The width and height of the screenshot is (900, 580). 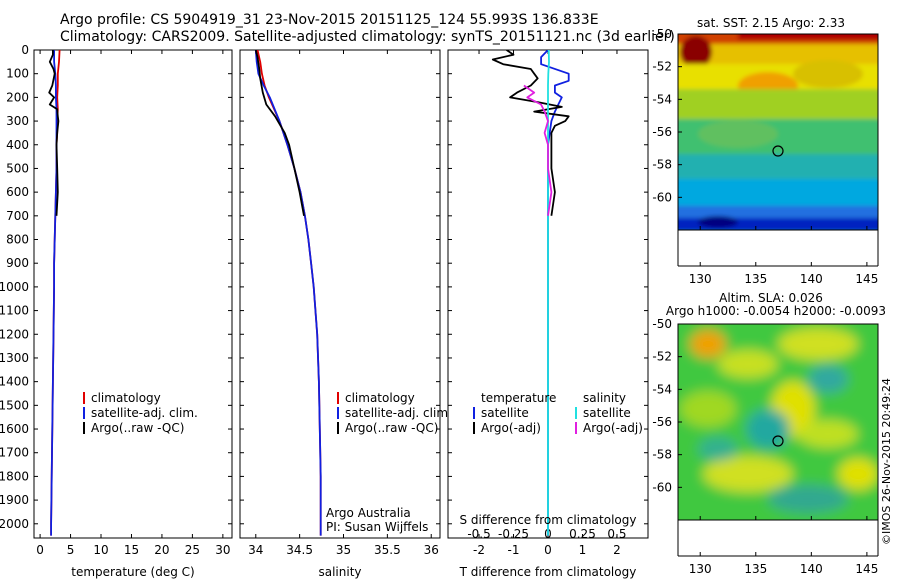 What do you see at coordinates (771, 23) in the screenshot?
I see `sst-map-title: sat. SST: 2.15 Argo: 2.33` at bounding box center [771, 23].